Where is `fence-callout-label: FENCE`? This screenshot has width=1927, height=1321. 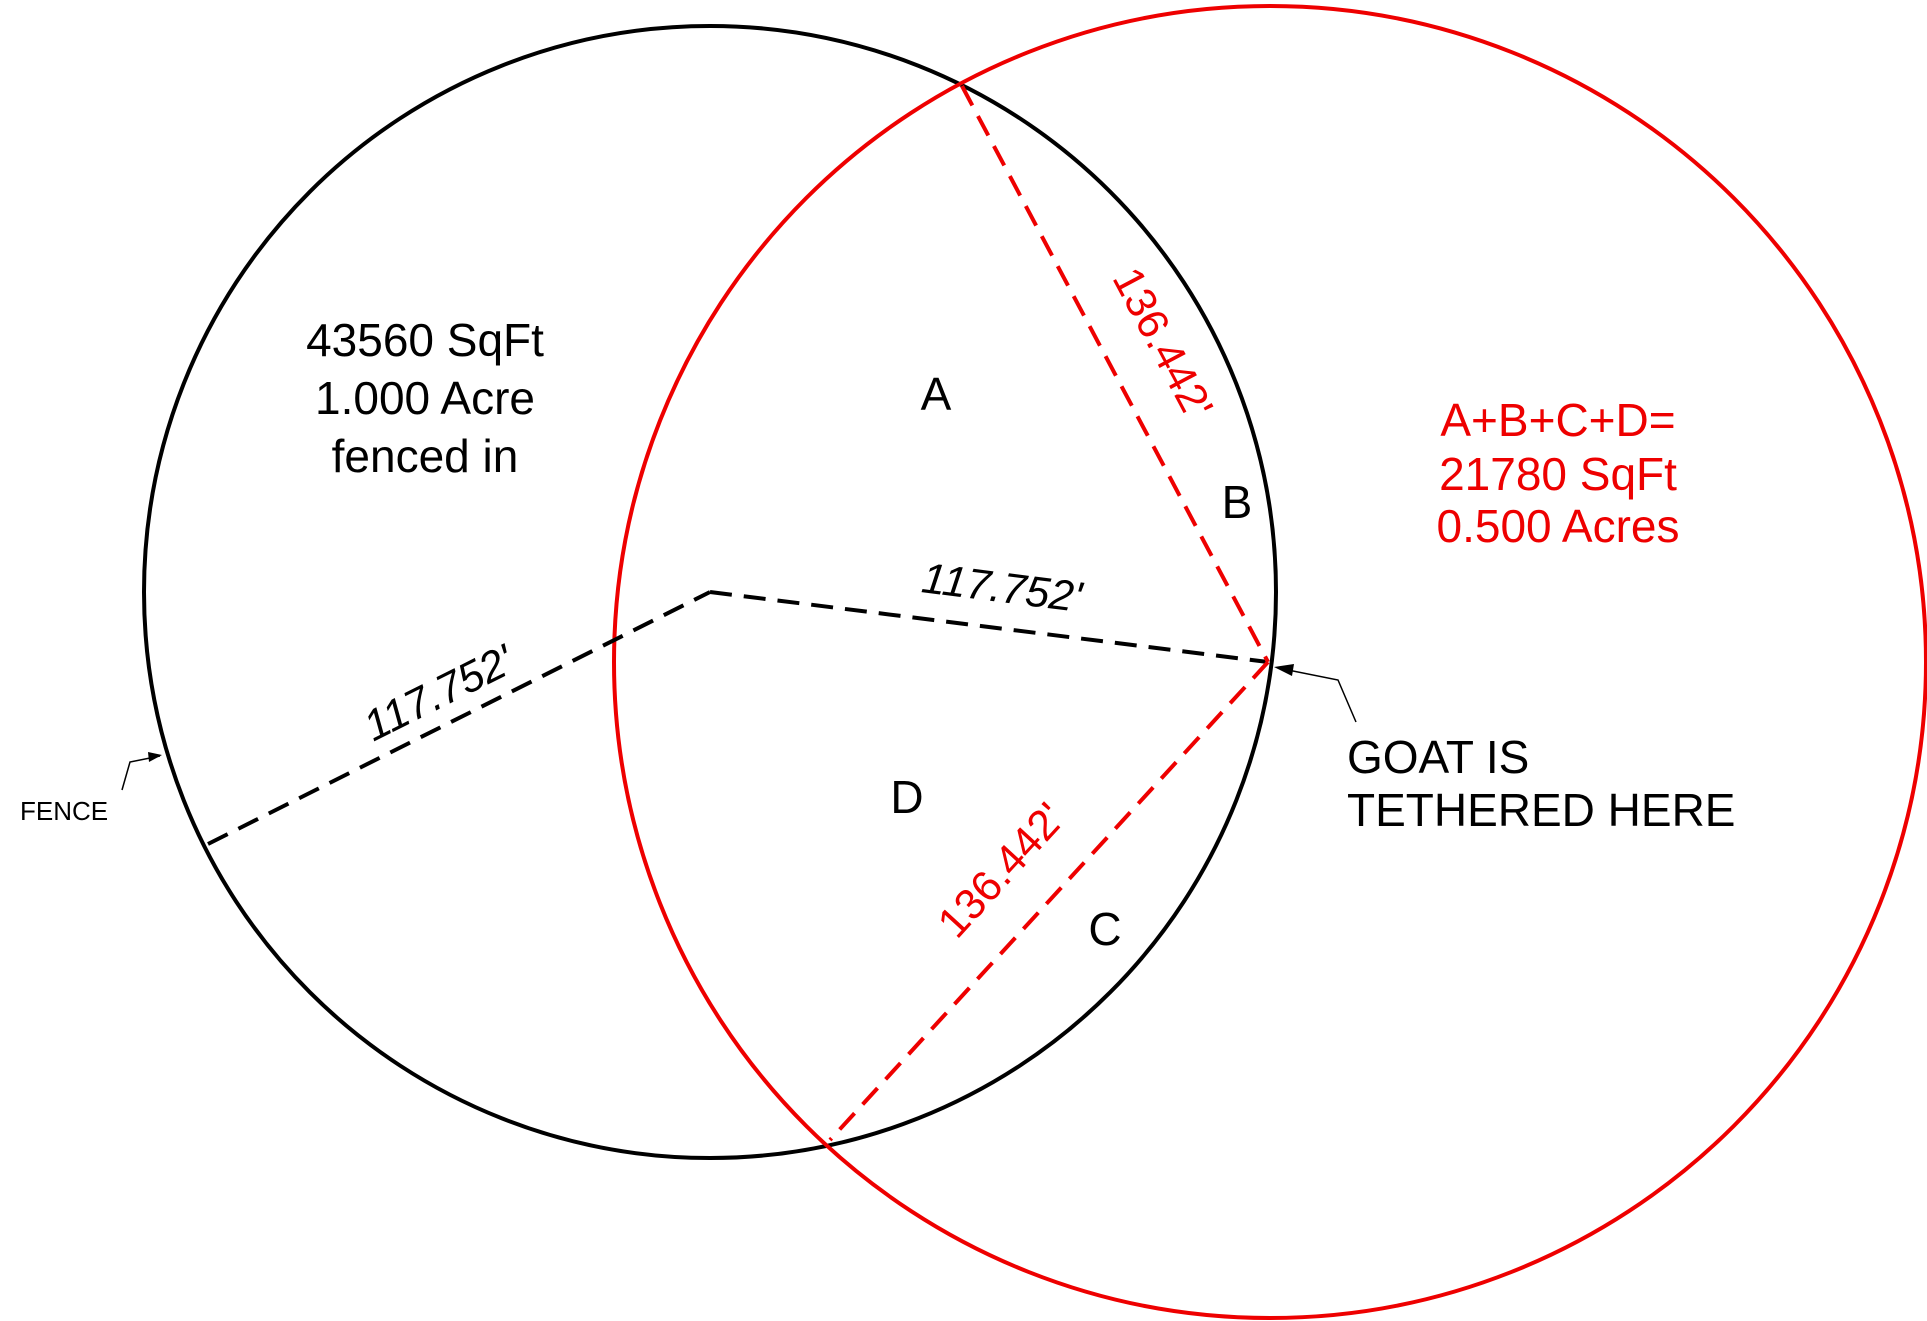 fence-callout-label: FENCE is located at coordinates (64, 811).